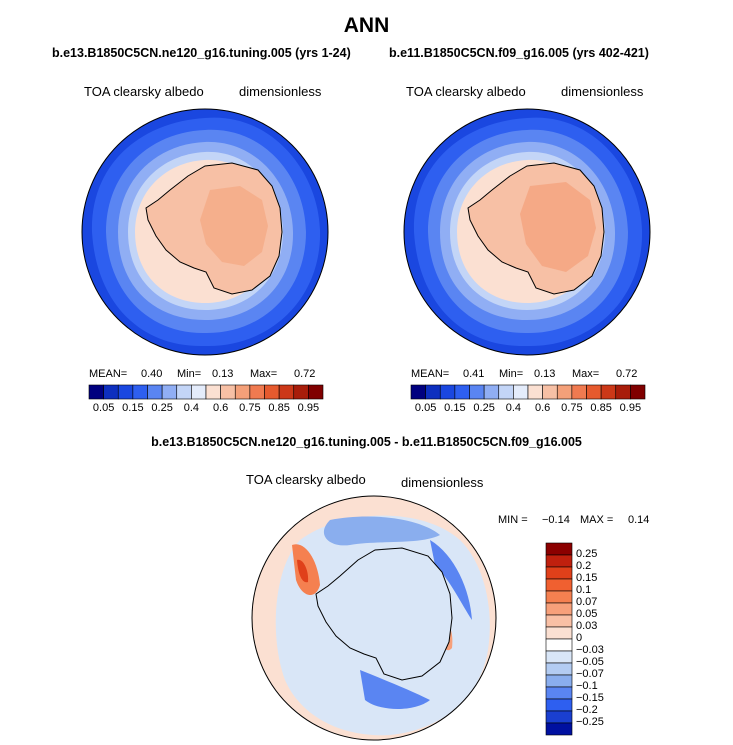 This screenshot has height=745, width=733. Describe the element at coordinates (590, 662) in the screenshot. I see `colorbar-tick-label: −0.05` at that location.